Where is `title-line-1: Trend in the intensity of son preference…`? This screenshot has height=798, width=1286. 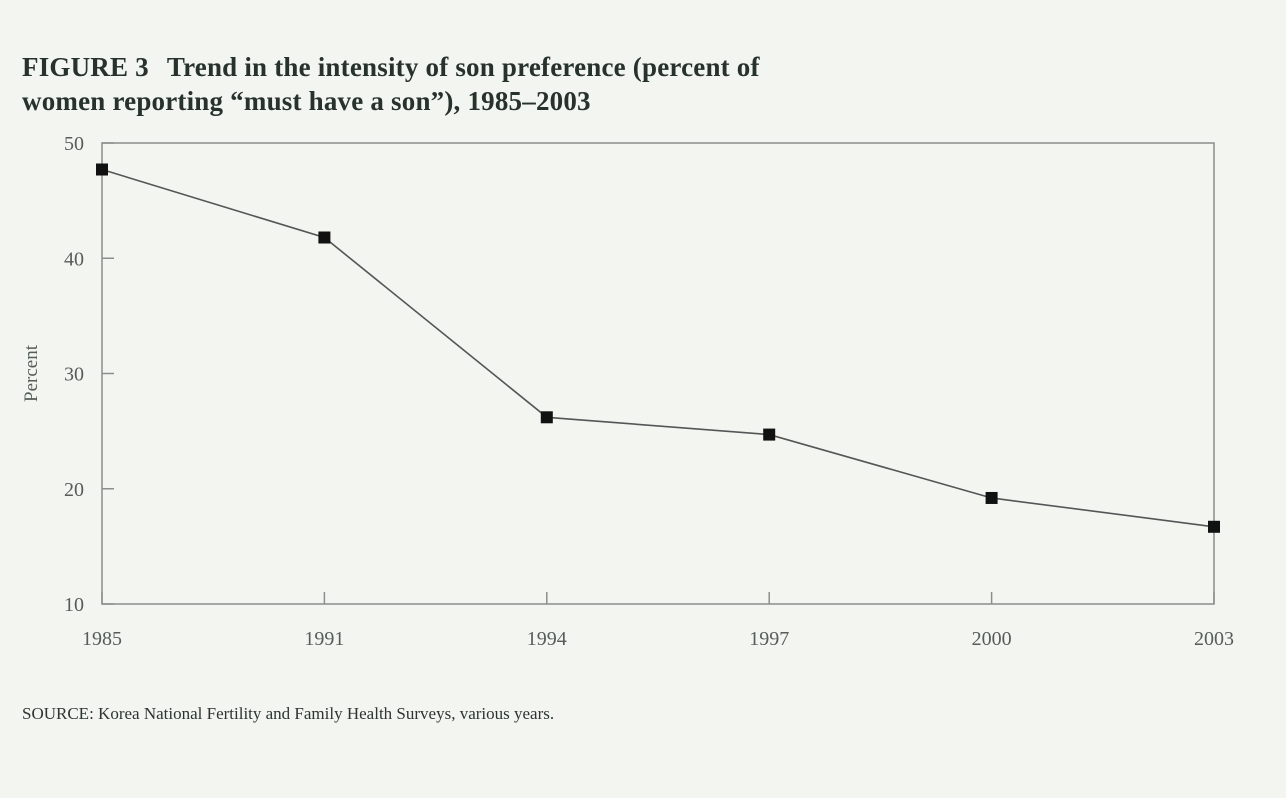 title-line-1: Trend in the intensity of son preference… is located at coordinates (463, 67).